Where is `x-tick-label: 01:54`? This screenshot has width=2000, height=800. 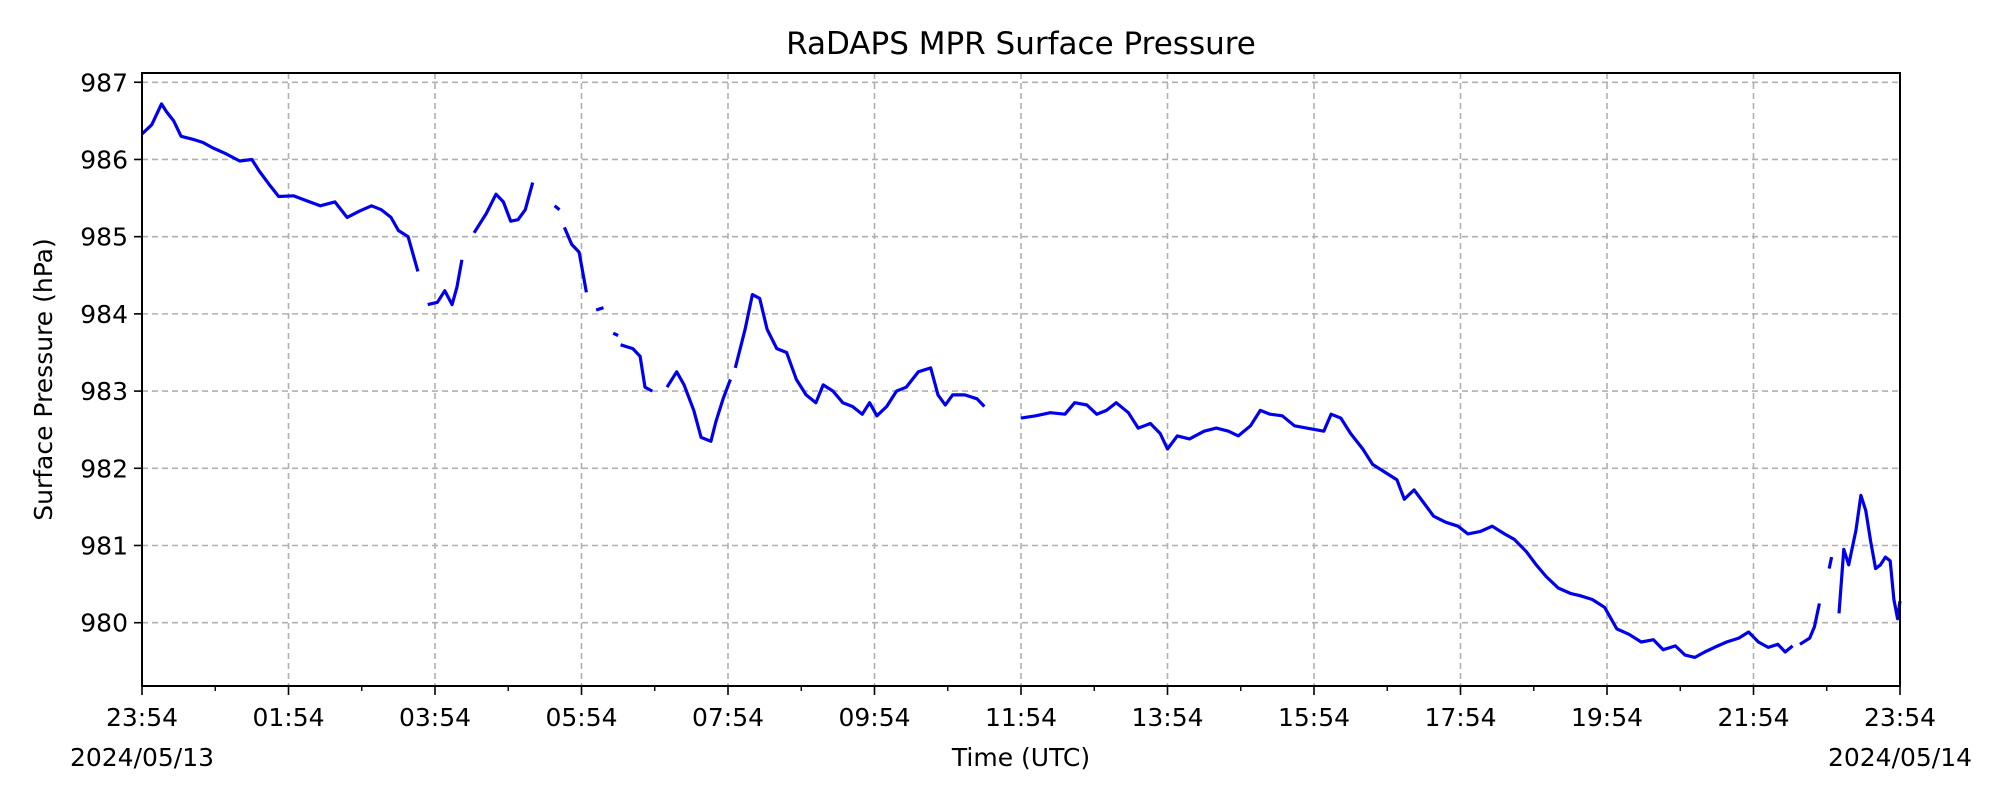
x-tick-label: 01:54 is located at coordinates (288, 717).